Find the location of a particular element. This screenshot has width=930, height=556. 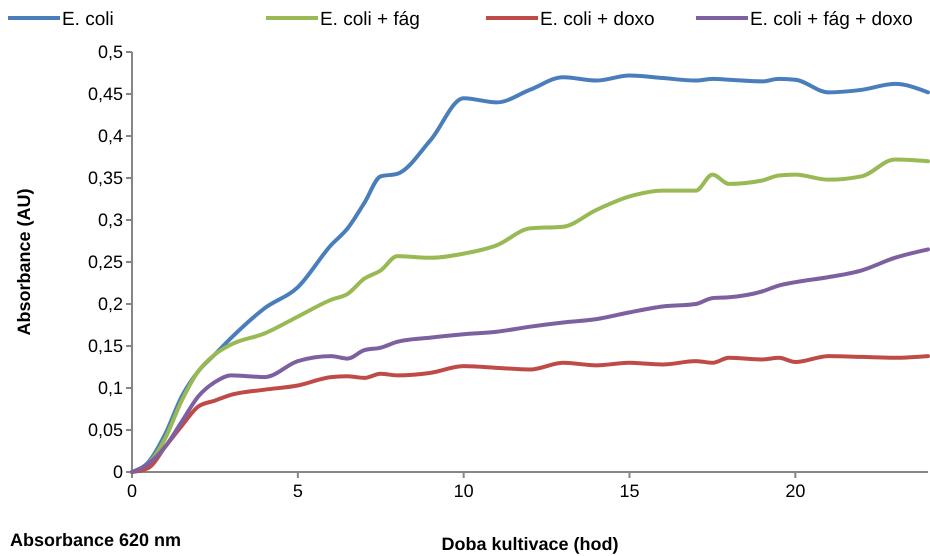

y-tick-label: 0 is located at coordinates (117, 472).